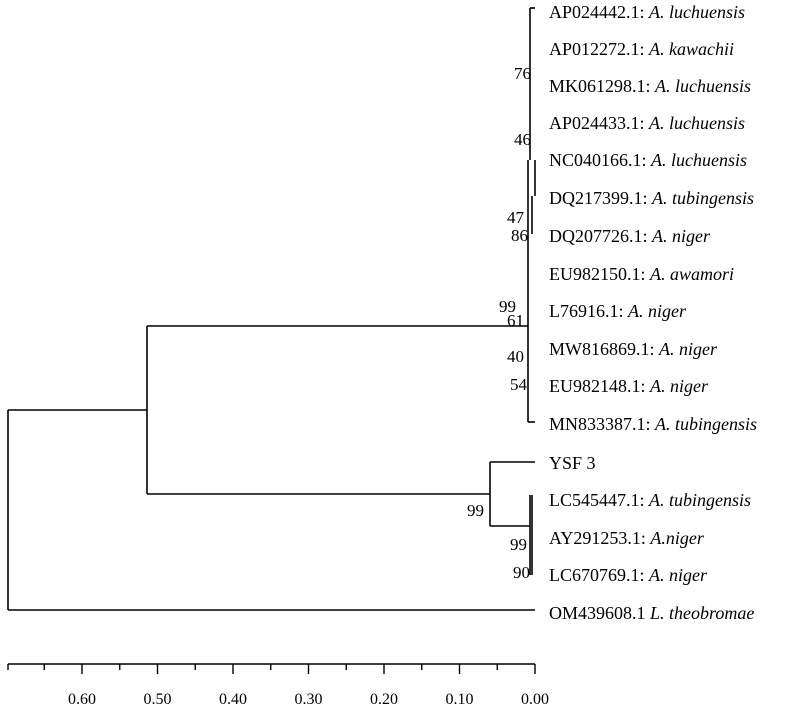  Describe the element at coordinates (676, 538) in the screenshot. I see `leaf-species: A.niger` at that location.